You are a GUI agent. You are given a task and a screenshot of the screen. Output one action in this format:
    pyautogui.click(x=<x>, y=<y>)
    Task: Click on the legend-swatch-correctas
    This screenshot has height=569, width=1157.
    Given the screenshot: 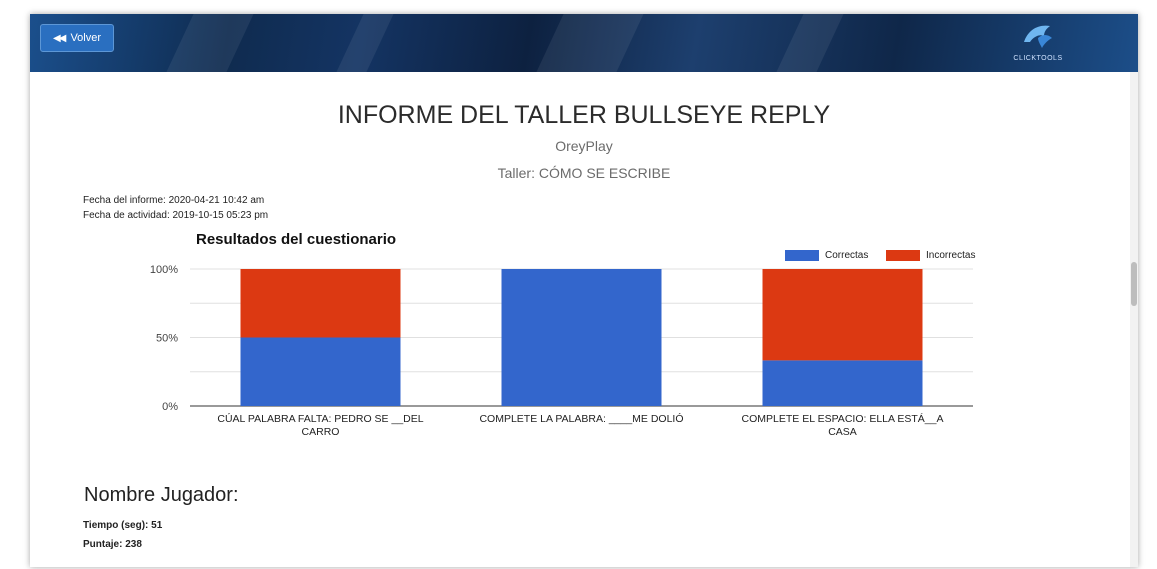 What is the action you would take?
    pyautogui.click(x=802, y=255)
    